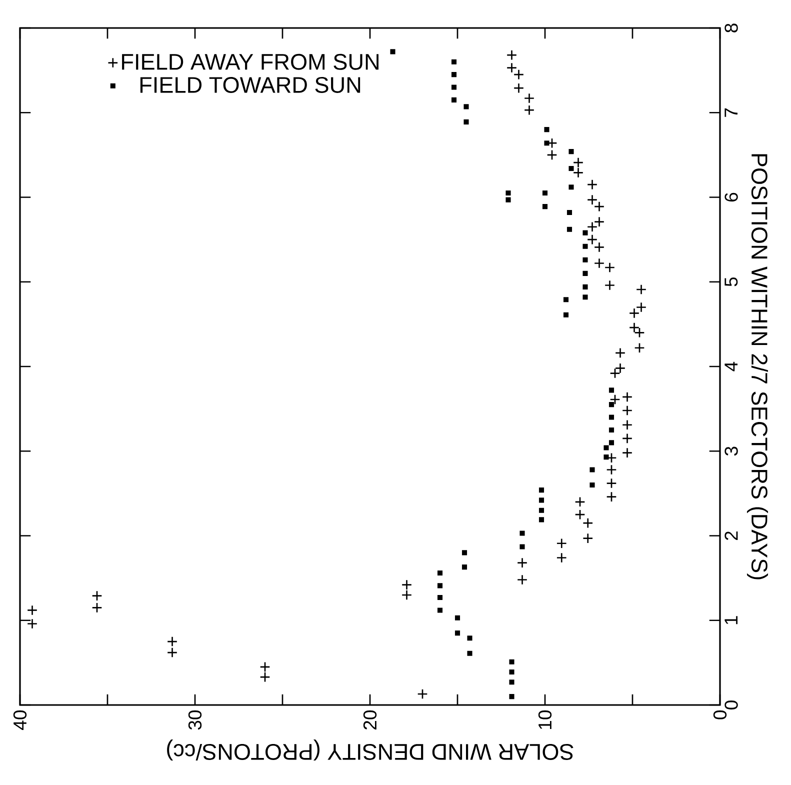 This screenshot has width=791, height=785. What do you see at coordinates (370, 720) in the screenshot?
I see `x-tick-label: 20` at bounding box center [370, 720].